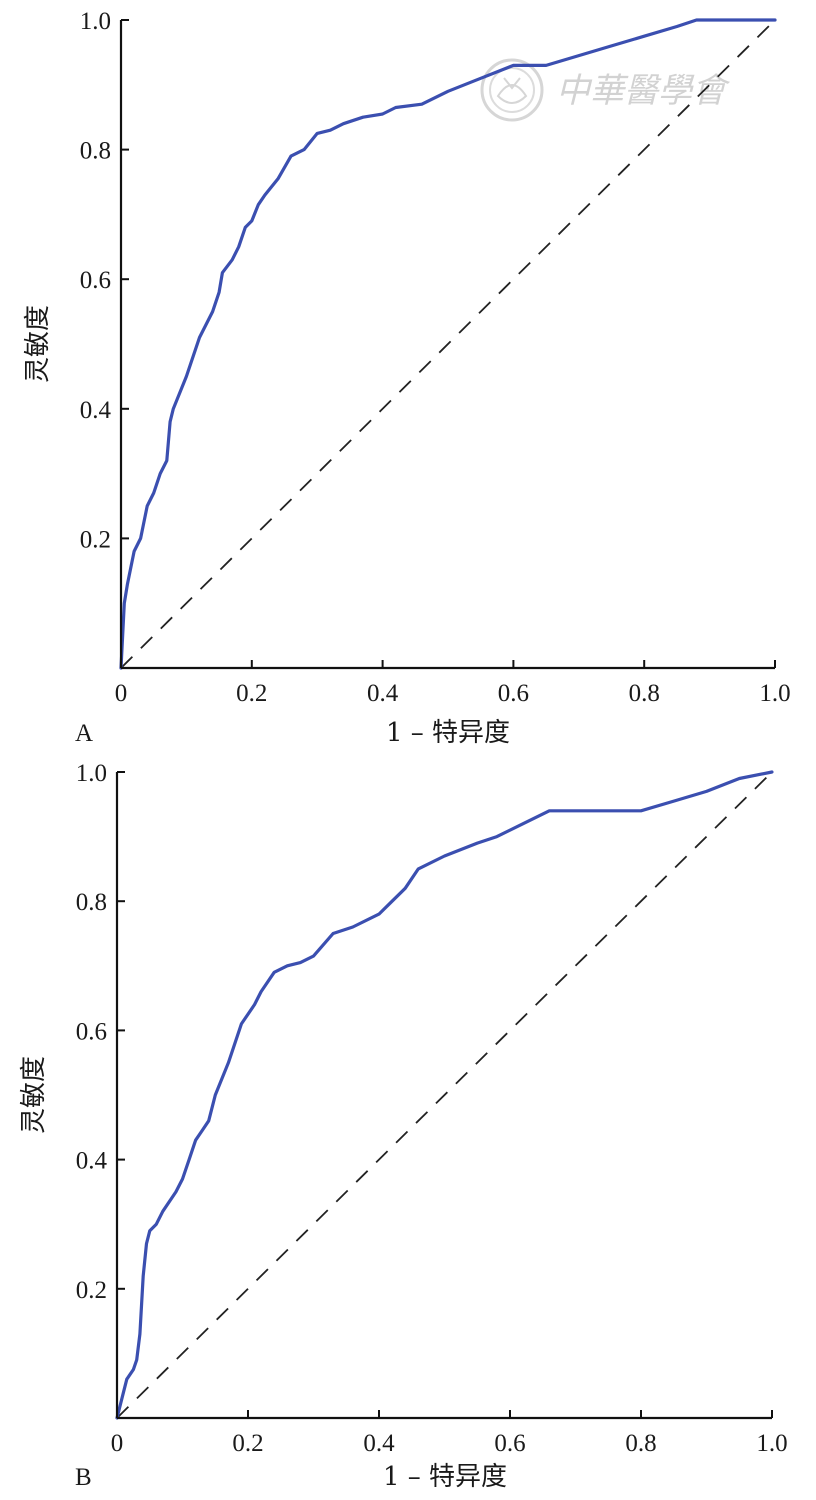 This screenshot has height=1500, width=816. Describe the element at coordinates (92, 1161) in the screenshot. I see `panel-b-y-tick-label: 0.4` at that location.